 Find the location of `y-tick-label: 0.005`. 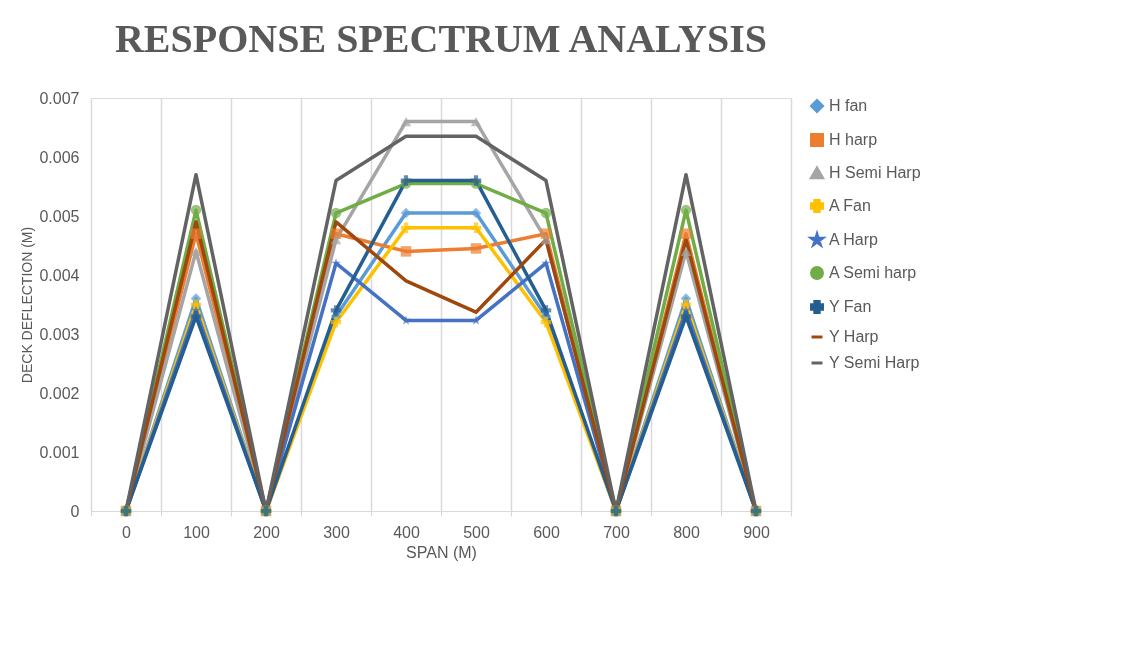

y-tick-label: 0.005 is located at coordinates (59, 216).